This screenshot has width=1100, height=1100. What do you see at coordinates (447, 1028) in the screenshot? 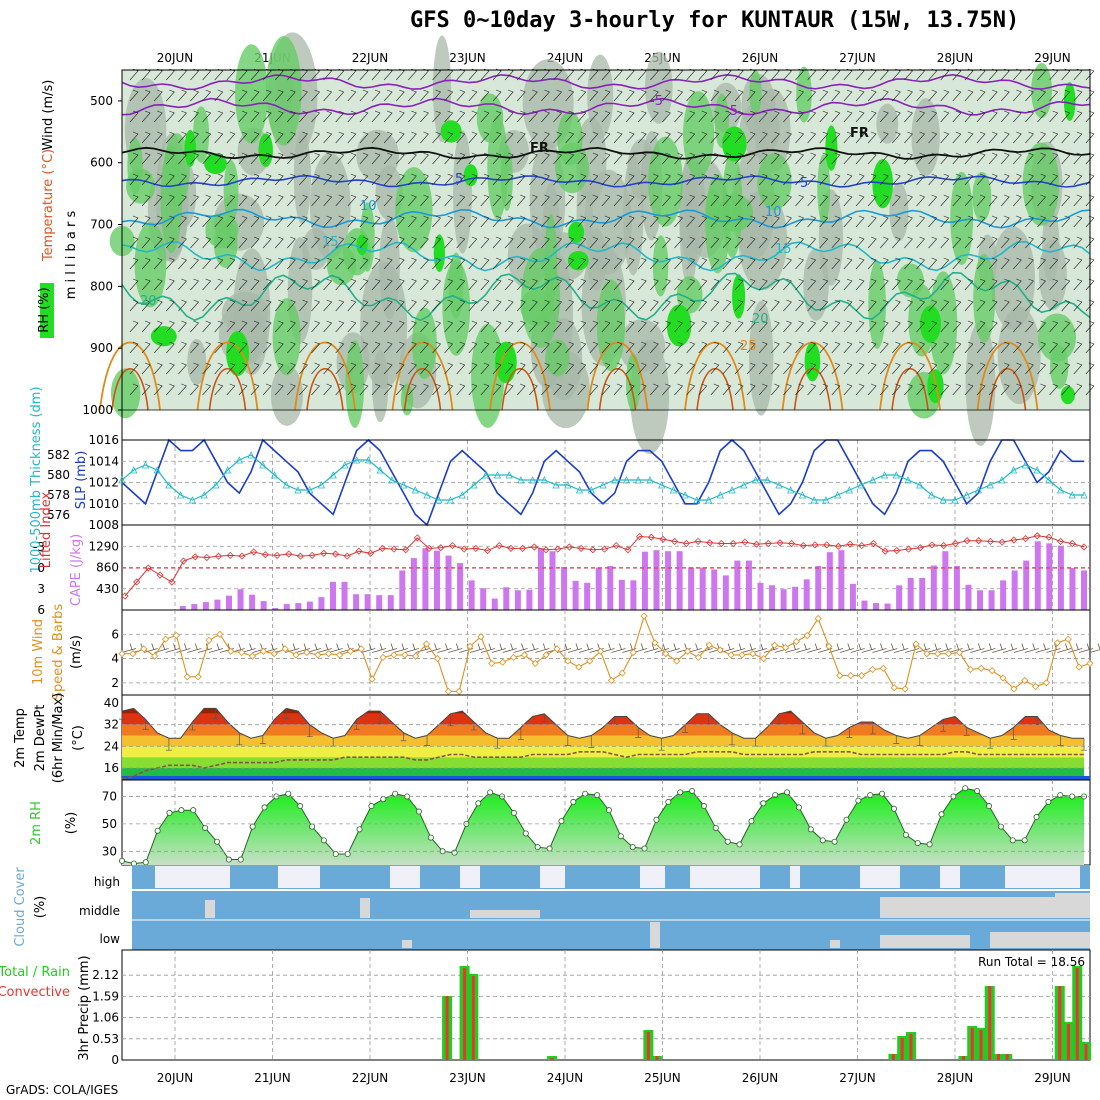
I see `convective-bar` at bounding box center [447, 1028].